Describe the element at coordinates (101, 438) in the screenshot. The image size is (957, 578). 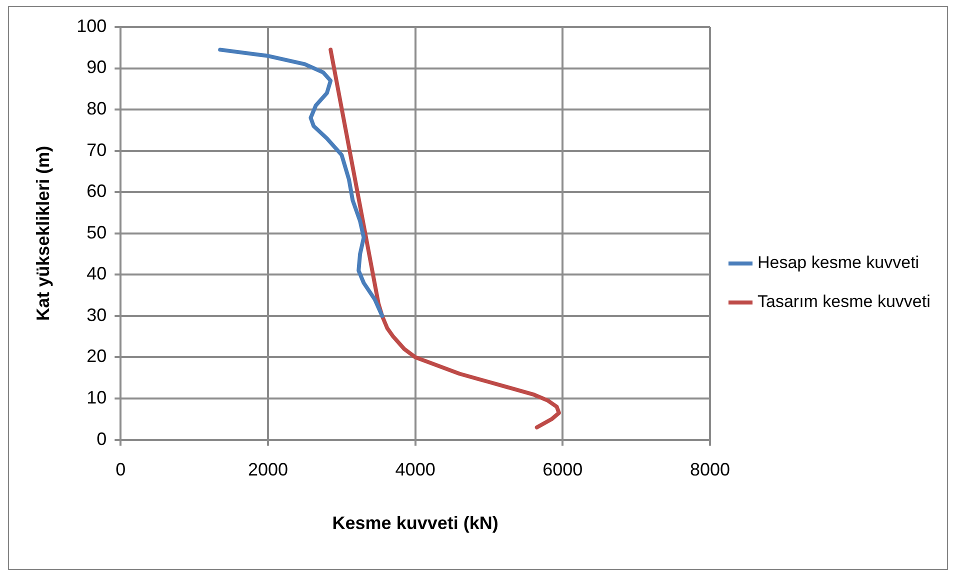
I see `y-tick-label: 0` at that location.